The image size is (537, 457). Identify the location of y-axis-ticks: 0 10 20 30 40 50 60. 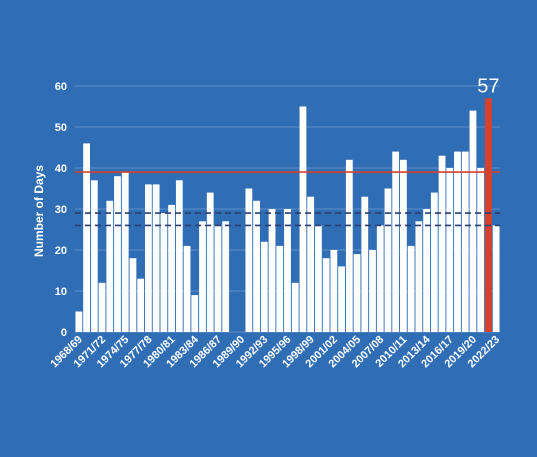
(61, 210).